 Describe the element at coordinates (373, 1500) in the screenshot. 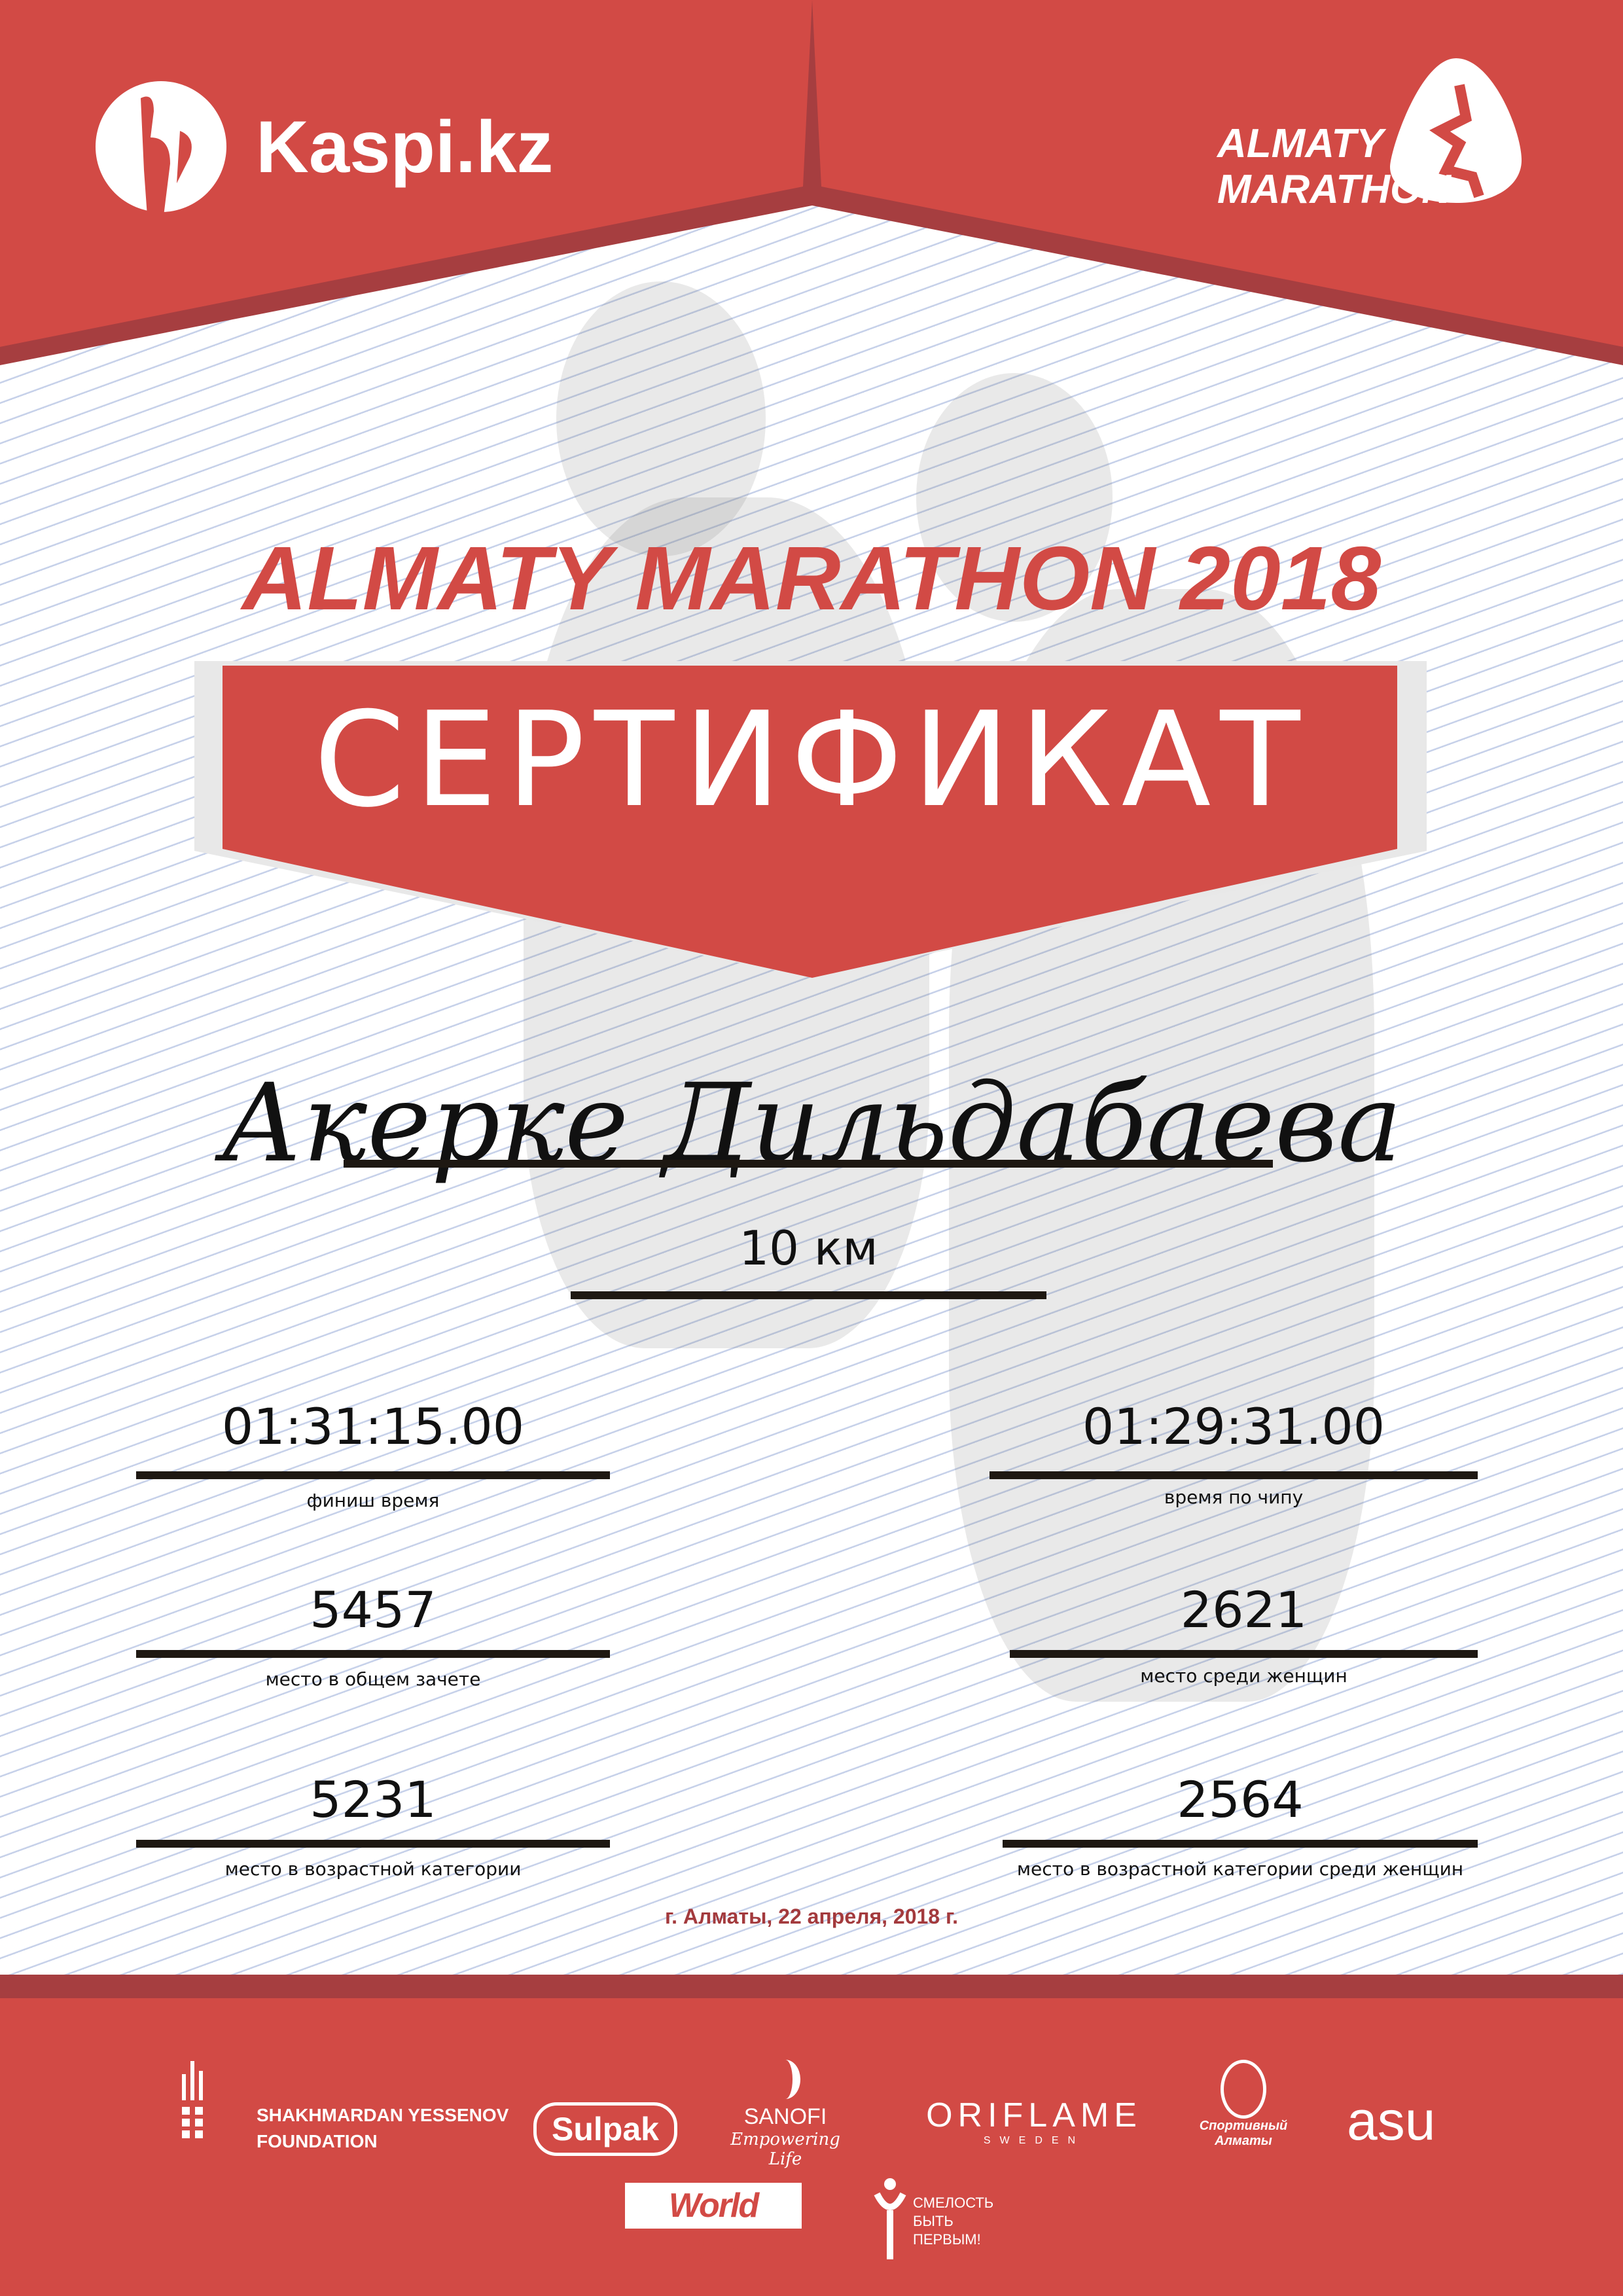

I see `finish-time-label: финиш время` at that location.